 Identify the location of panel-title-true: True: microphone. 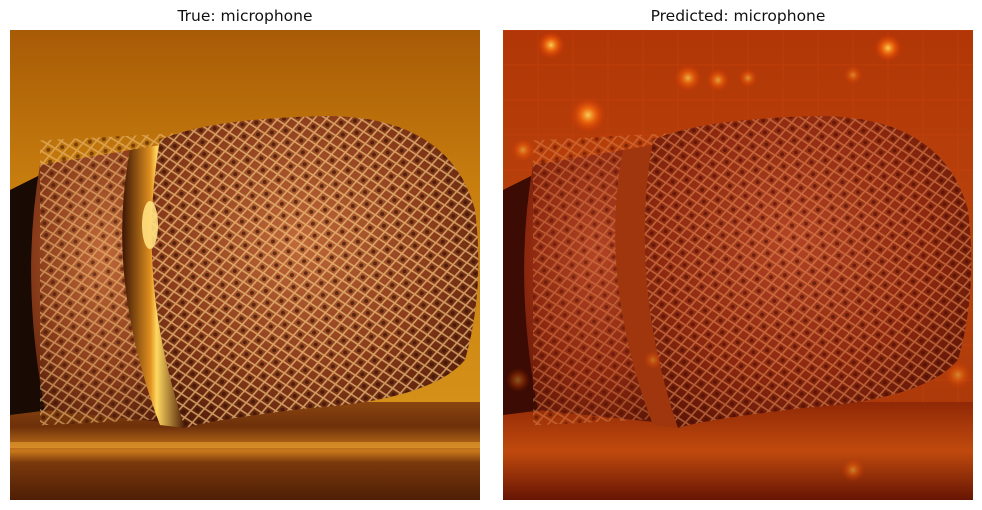
(245, 16).